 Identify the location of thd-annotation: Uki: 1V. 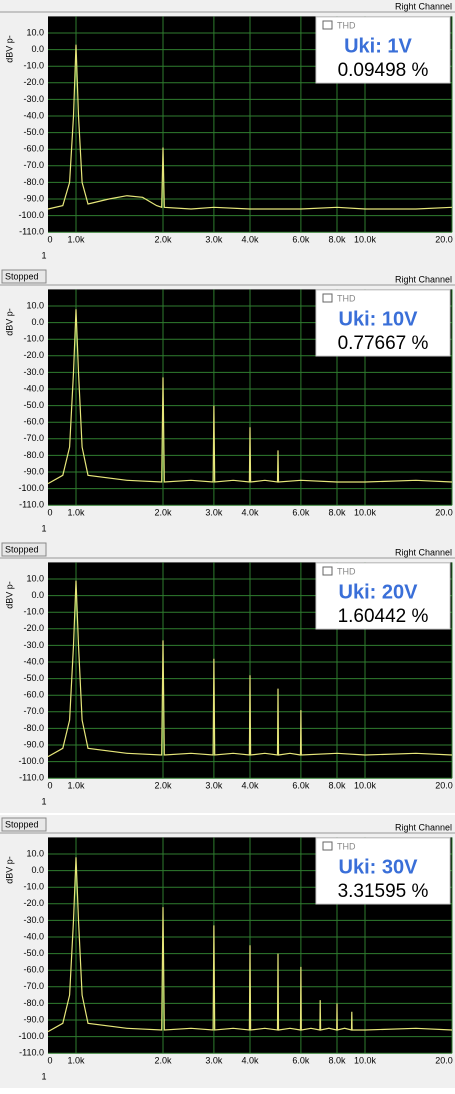
(378, 46).